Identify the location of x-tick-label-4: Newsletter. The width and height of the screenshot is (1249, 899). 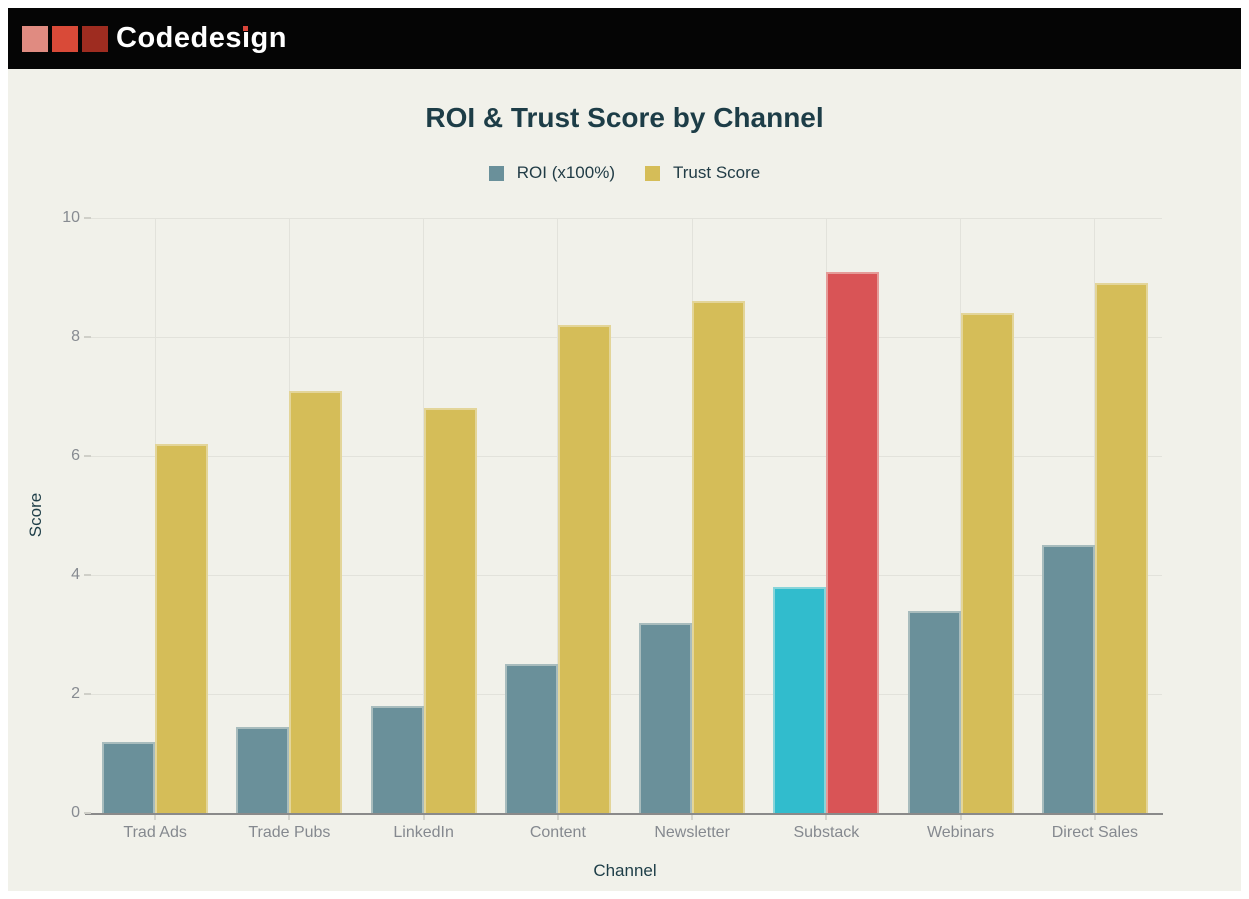
(692, 832).